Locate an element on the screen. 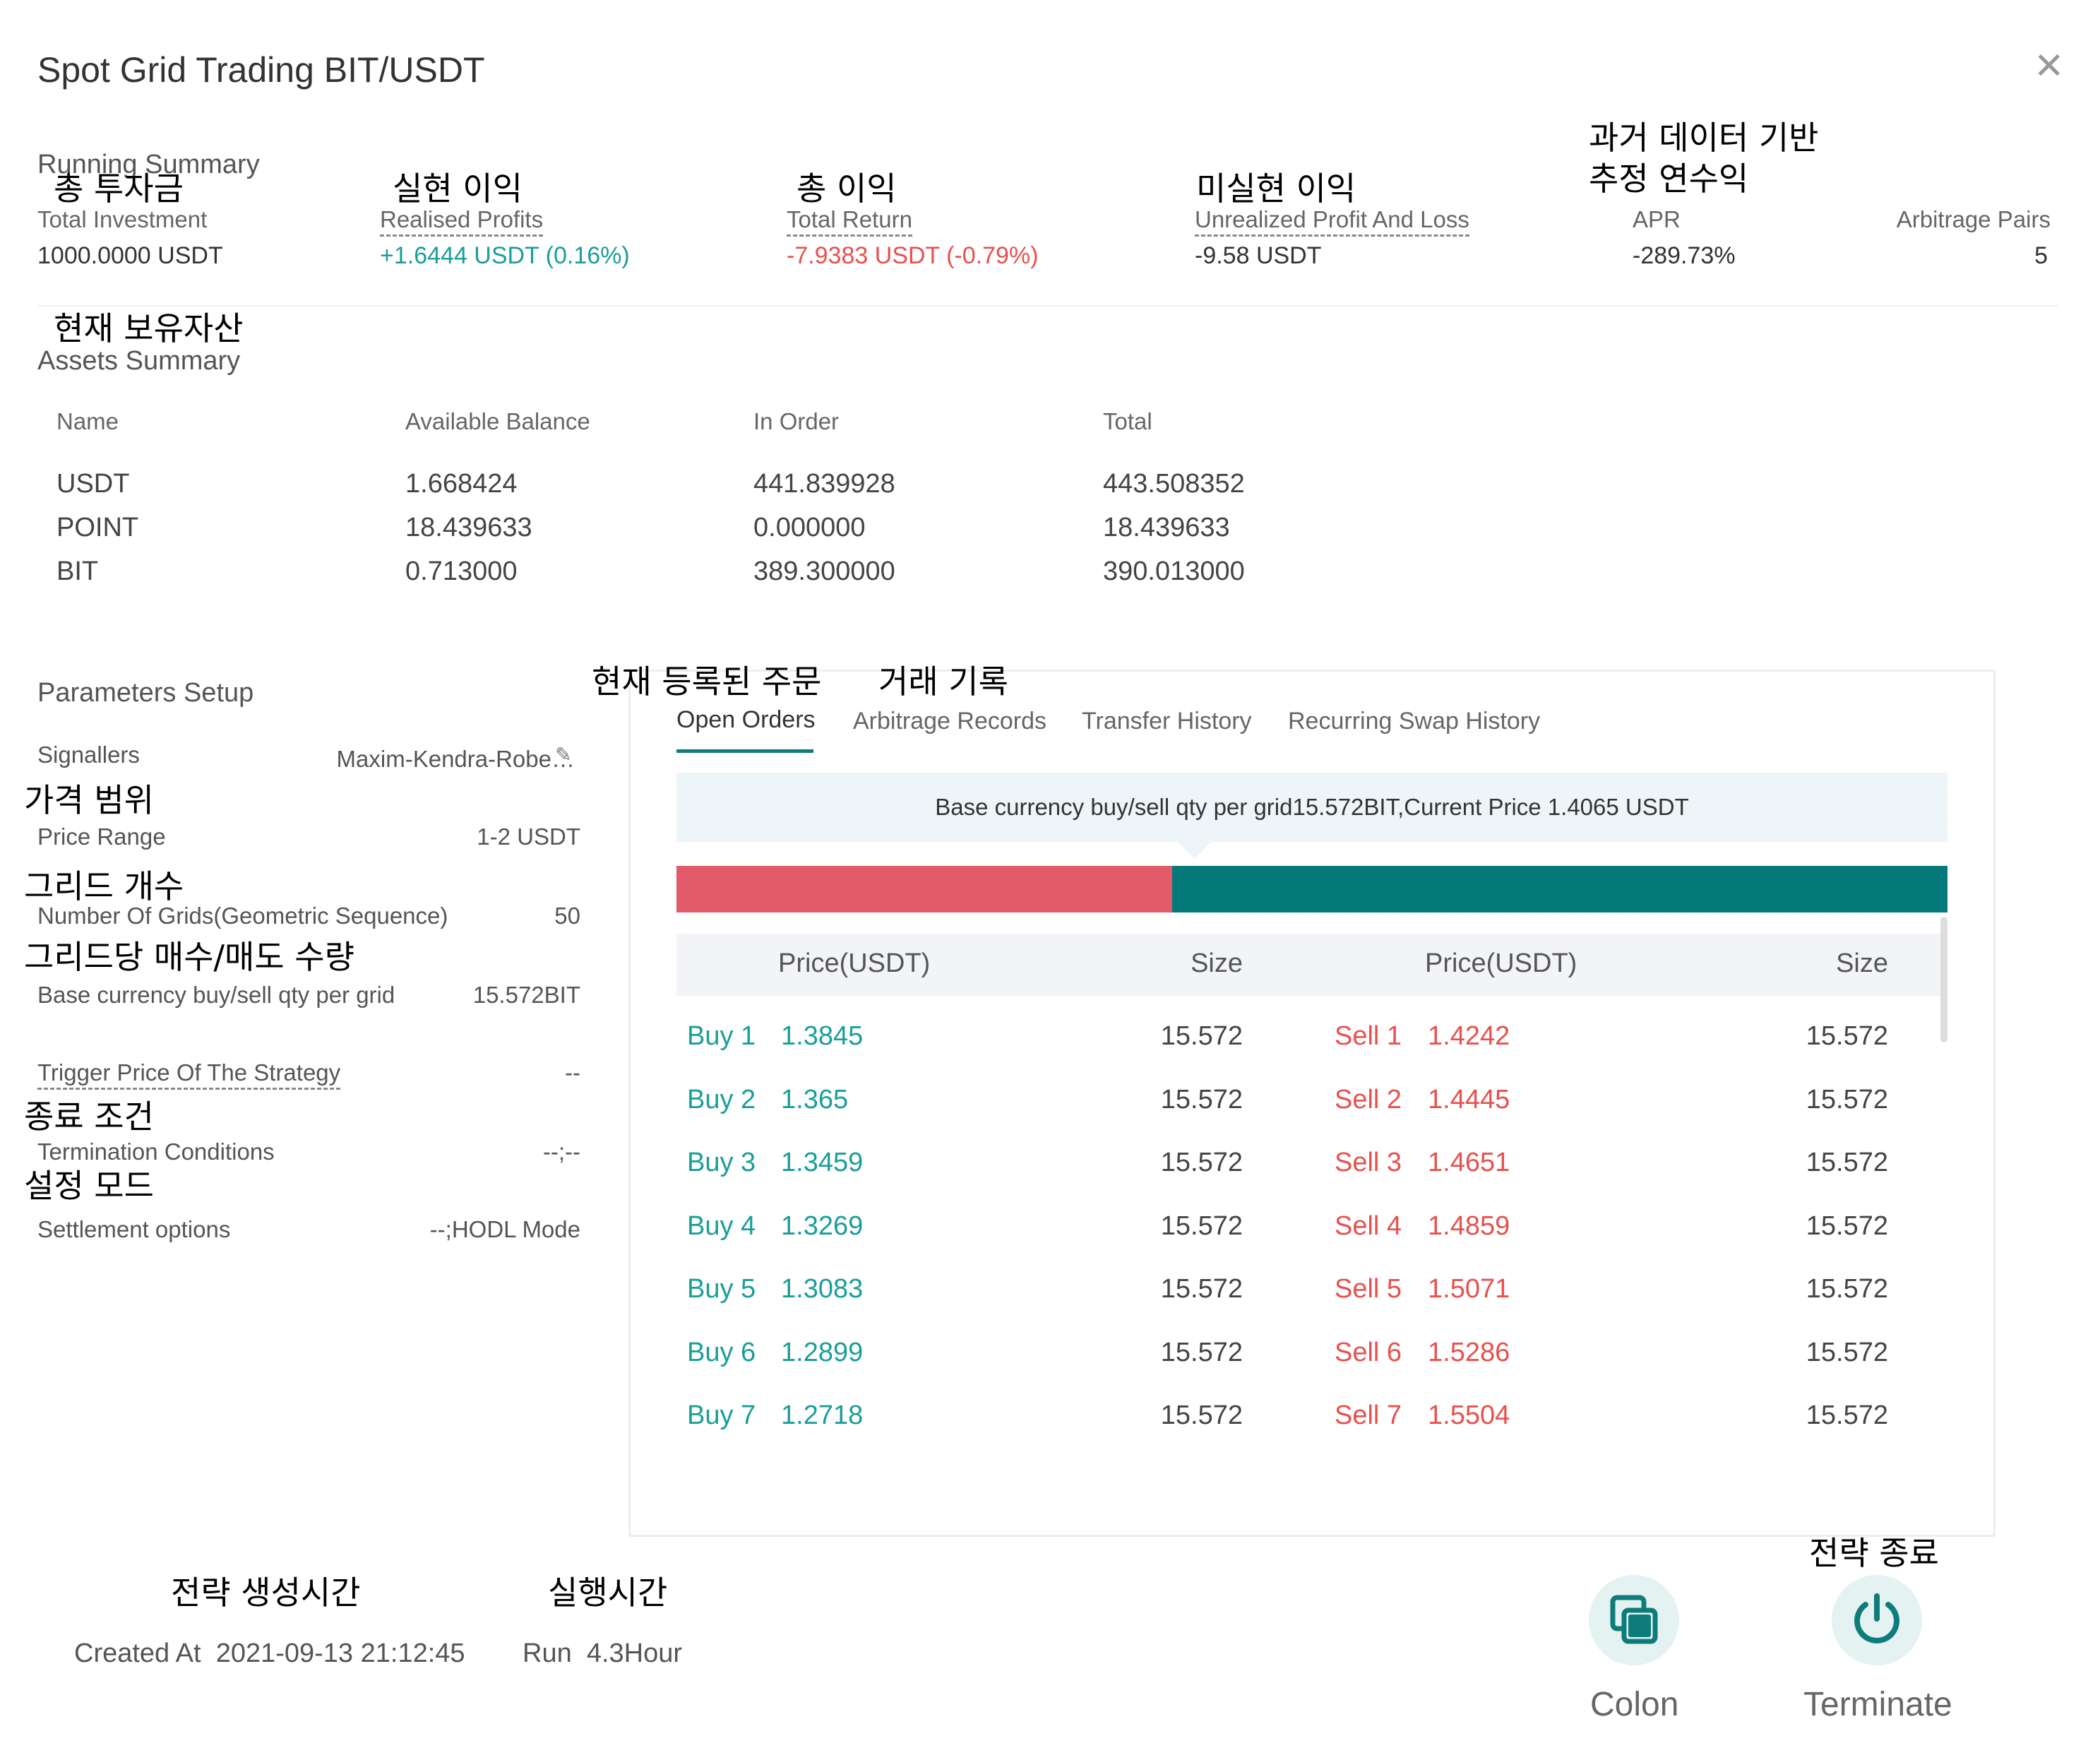  asset-total: 390.013000 is located at coordinates (1174, 571).